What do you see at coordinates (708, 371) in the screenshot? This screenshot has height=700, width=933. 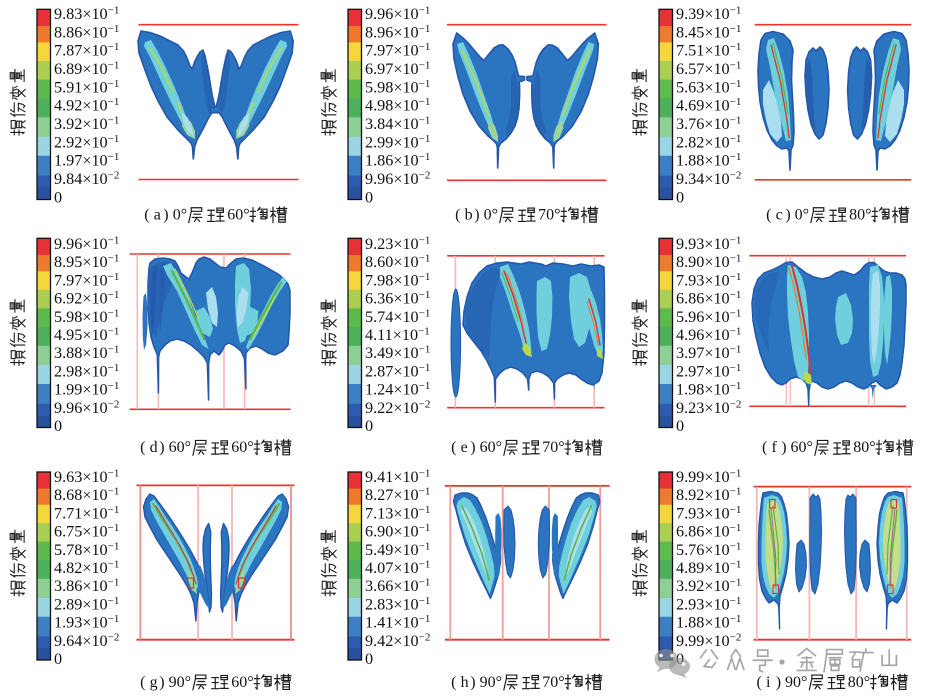 I see `svg-text: 2.97×10⁻¹` at bounding box center [708, 371].